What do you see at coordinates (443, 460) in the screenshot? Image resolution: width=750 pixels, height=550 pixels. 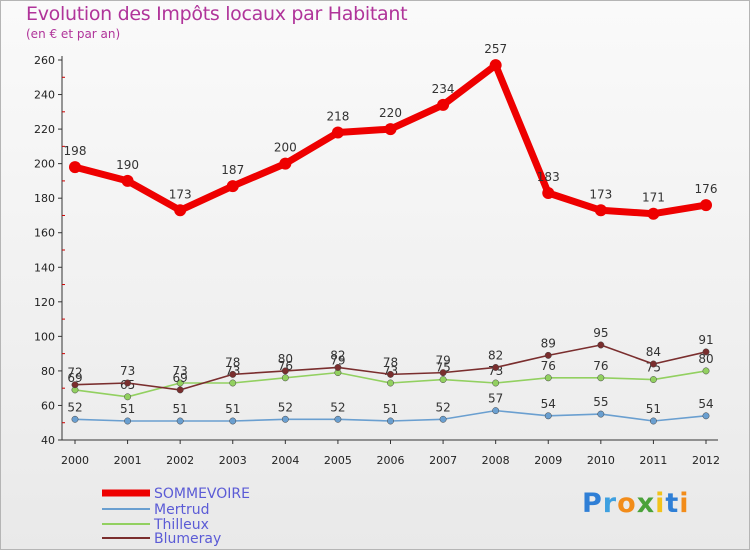 I see `x-tick-label: 2007` at bounding box center [443, 460].